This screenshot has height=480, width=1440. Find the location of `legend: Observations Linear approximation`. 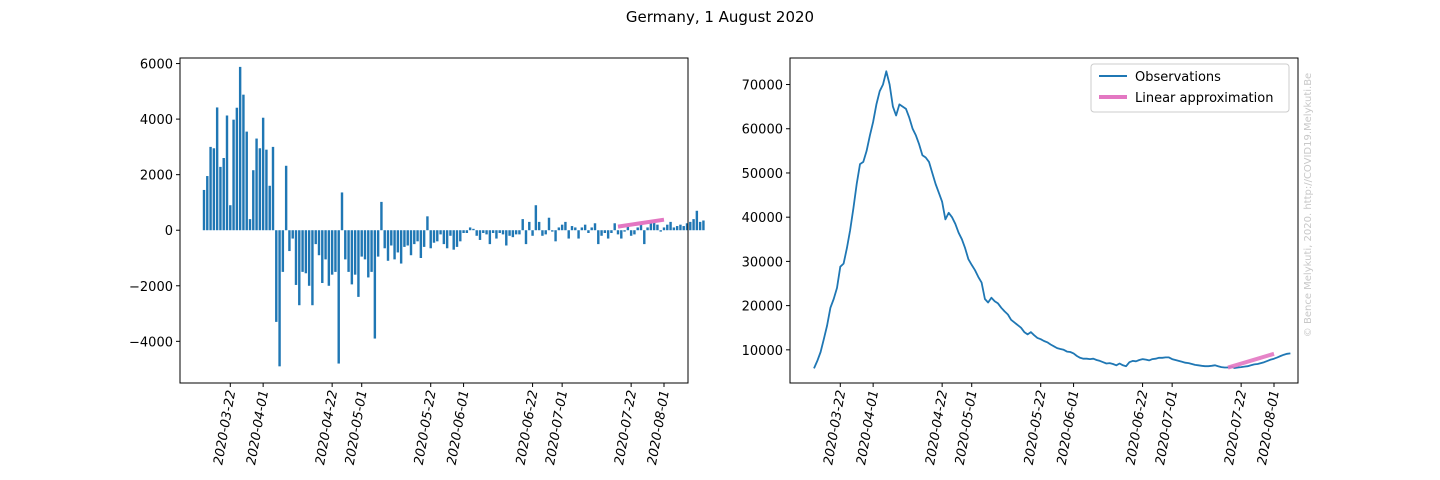

legend: Observations Linear approximation is located at coordinates (1190, 88).